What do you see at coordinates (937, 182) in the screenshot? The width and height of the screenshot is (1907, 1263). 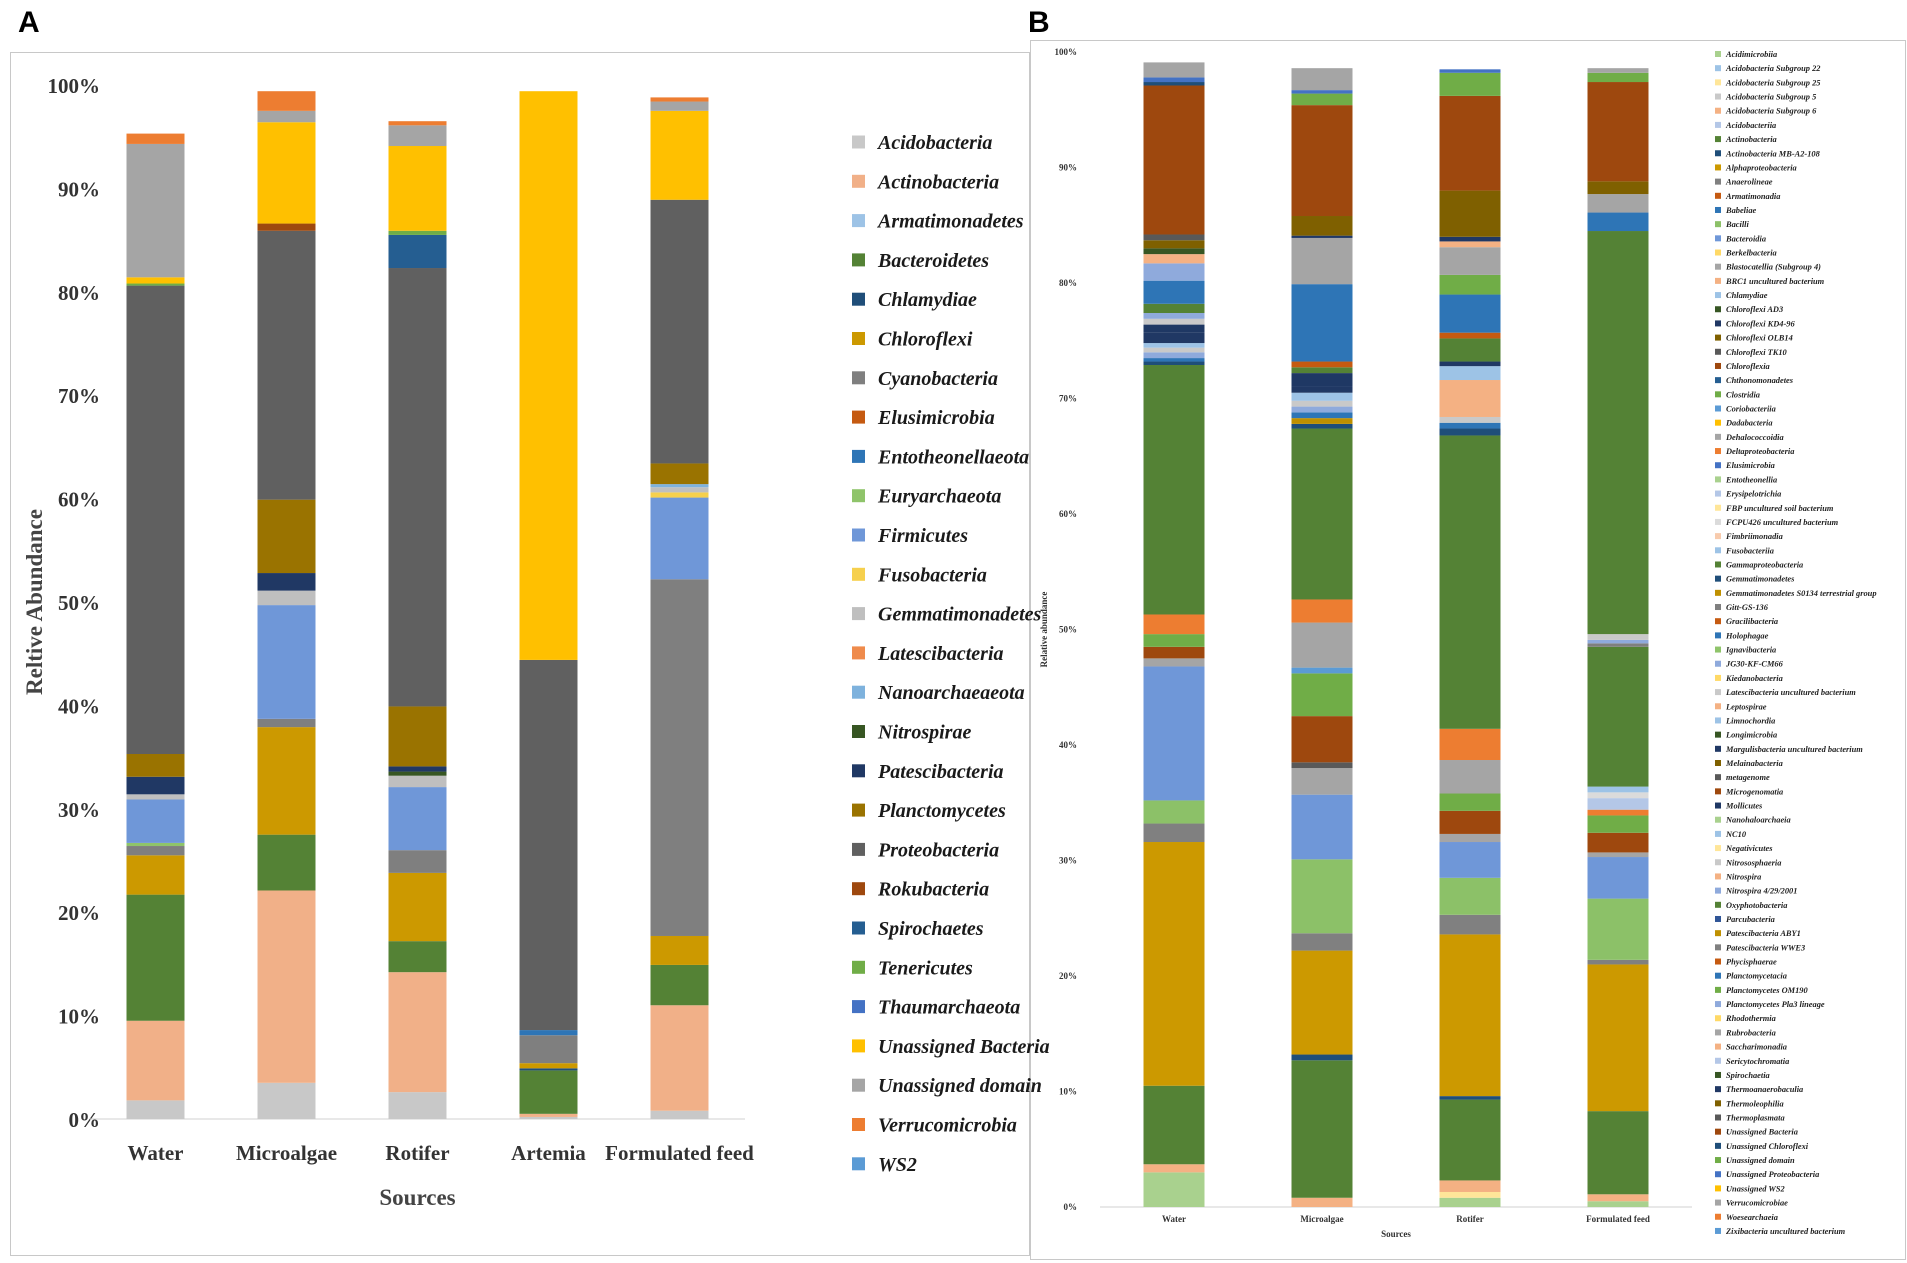 I see `panel-a-legend-label: Actinobacteria` at bounding box center [937, 182].